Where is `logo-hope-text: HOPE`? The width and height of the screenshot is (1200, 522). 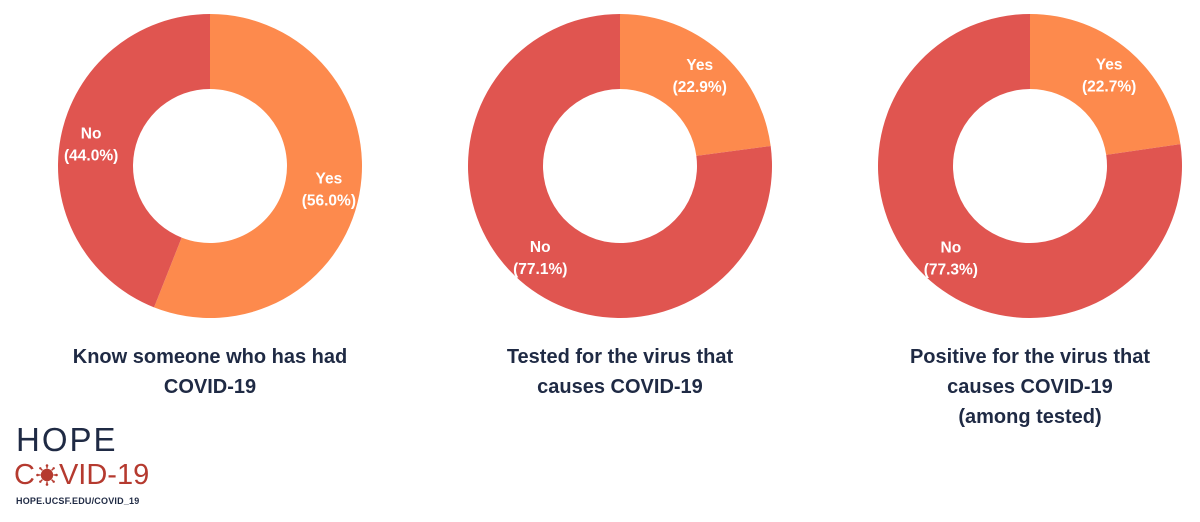
logo-hope-text: HOPE is located at coordinates (67, 439).